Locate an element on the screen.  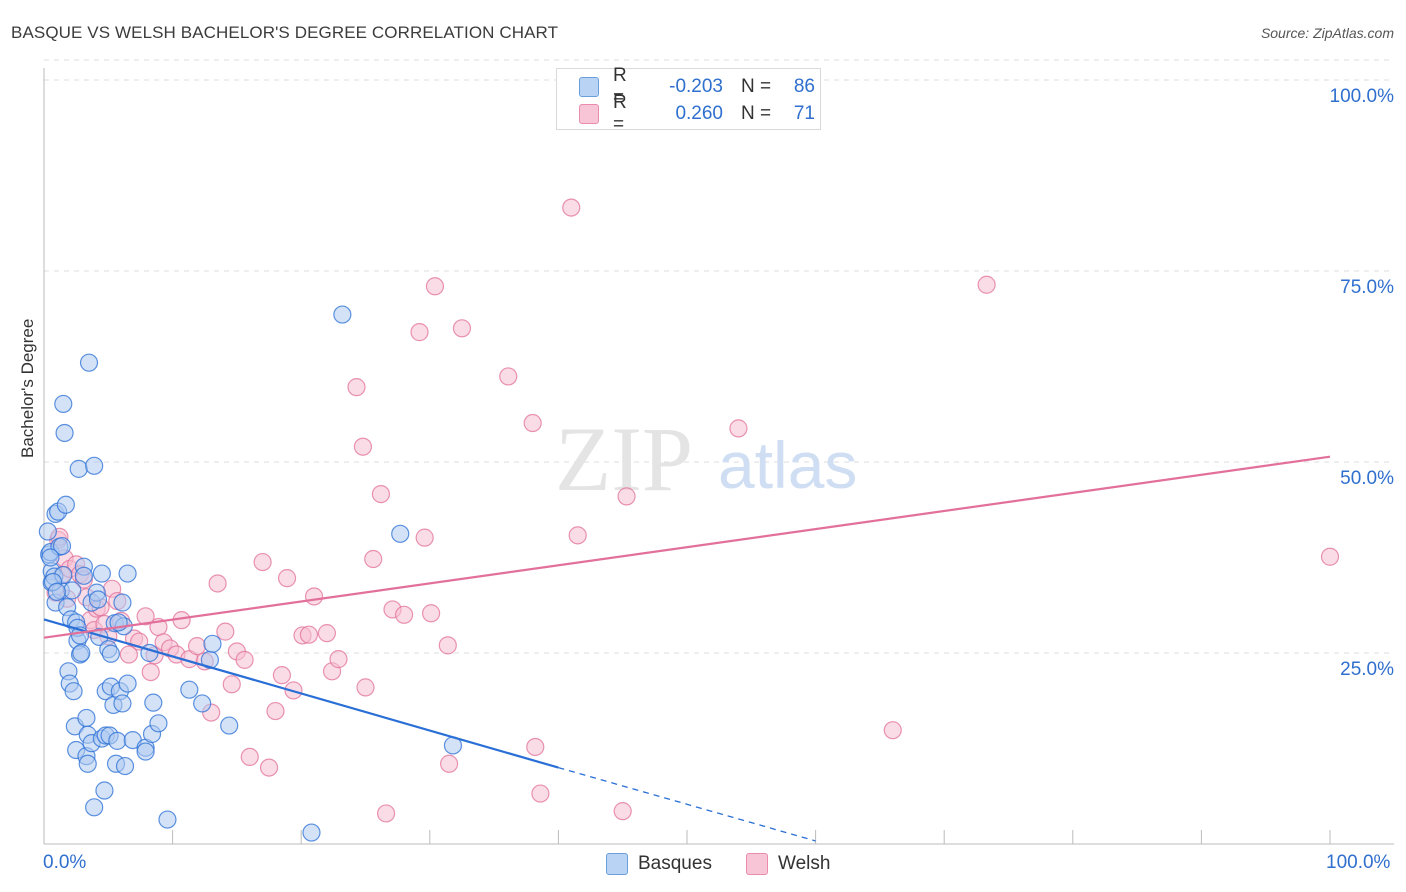
watermark-atlas: atlas is located at coordinates (787, 465).